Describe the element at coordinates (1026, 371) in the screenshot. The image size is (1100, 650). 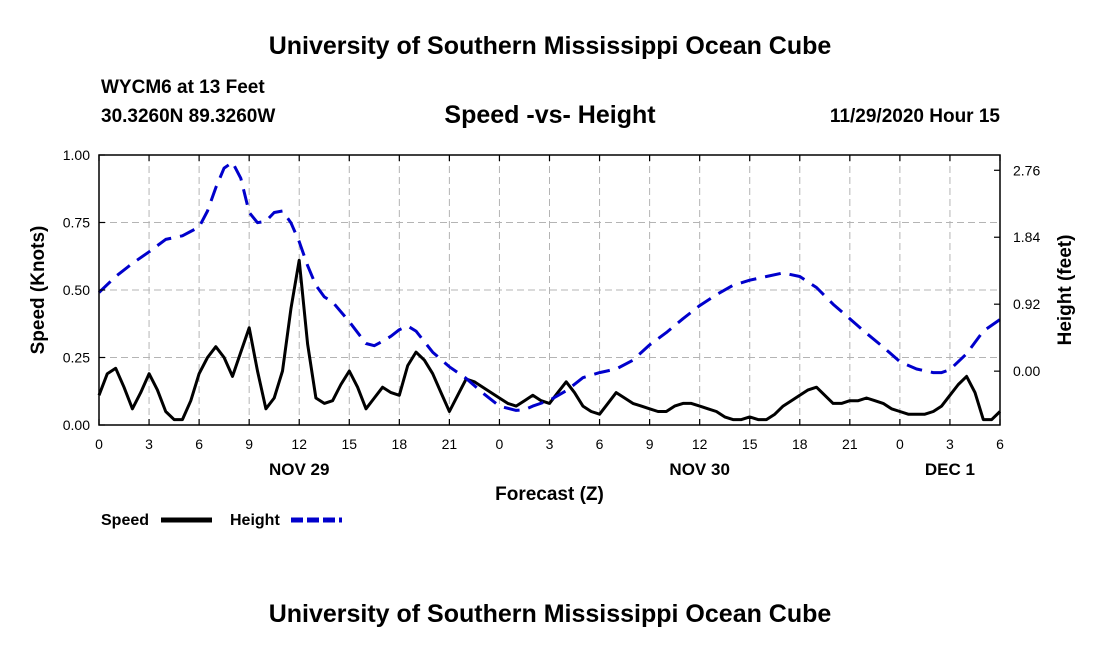
I see `y2-tick-label: 0.00` at that location.